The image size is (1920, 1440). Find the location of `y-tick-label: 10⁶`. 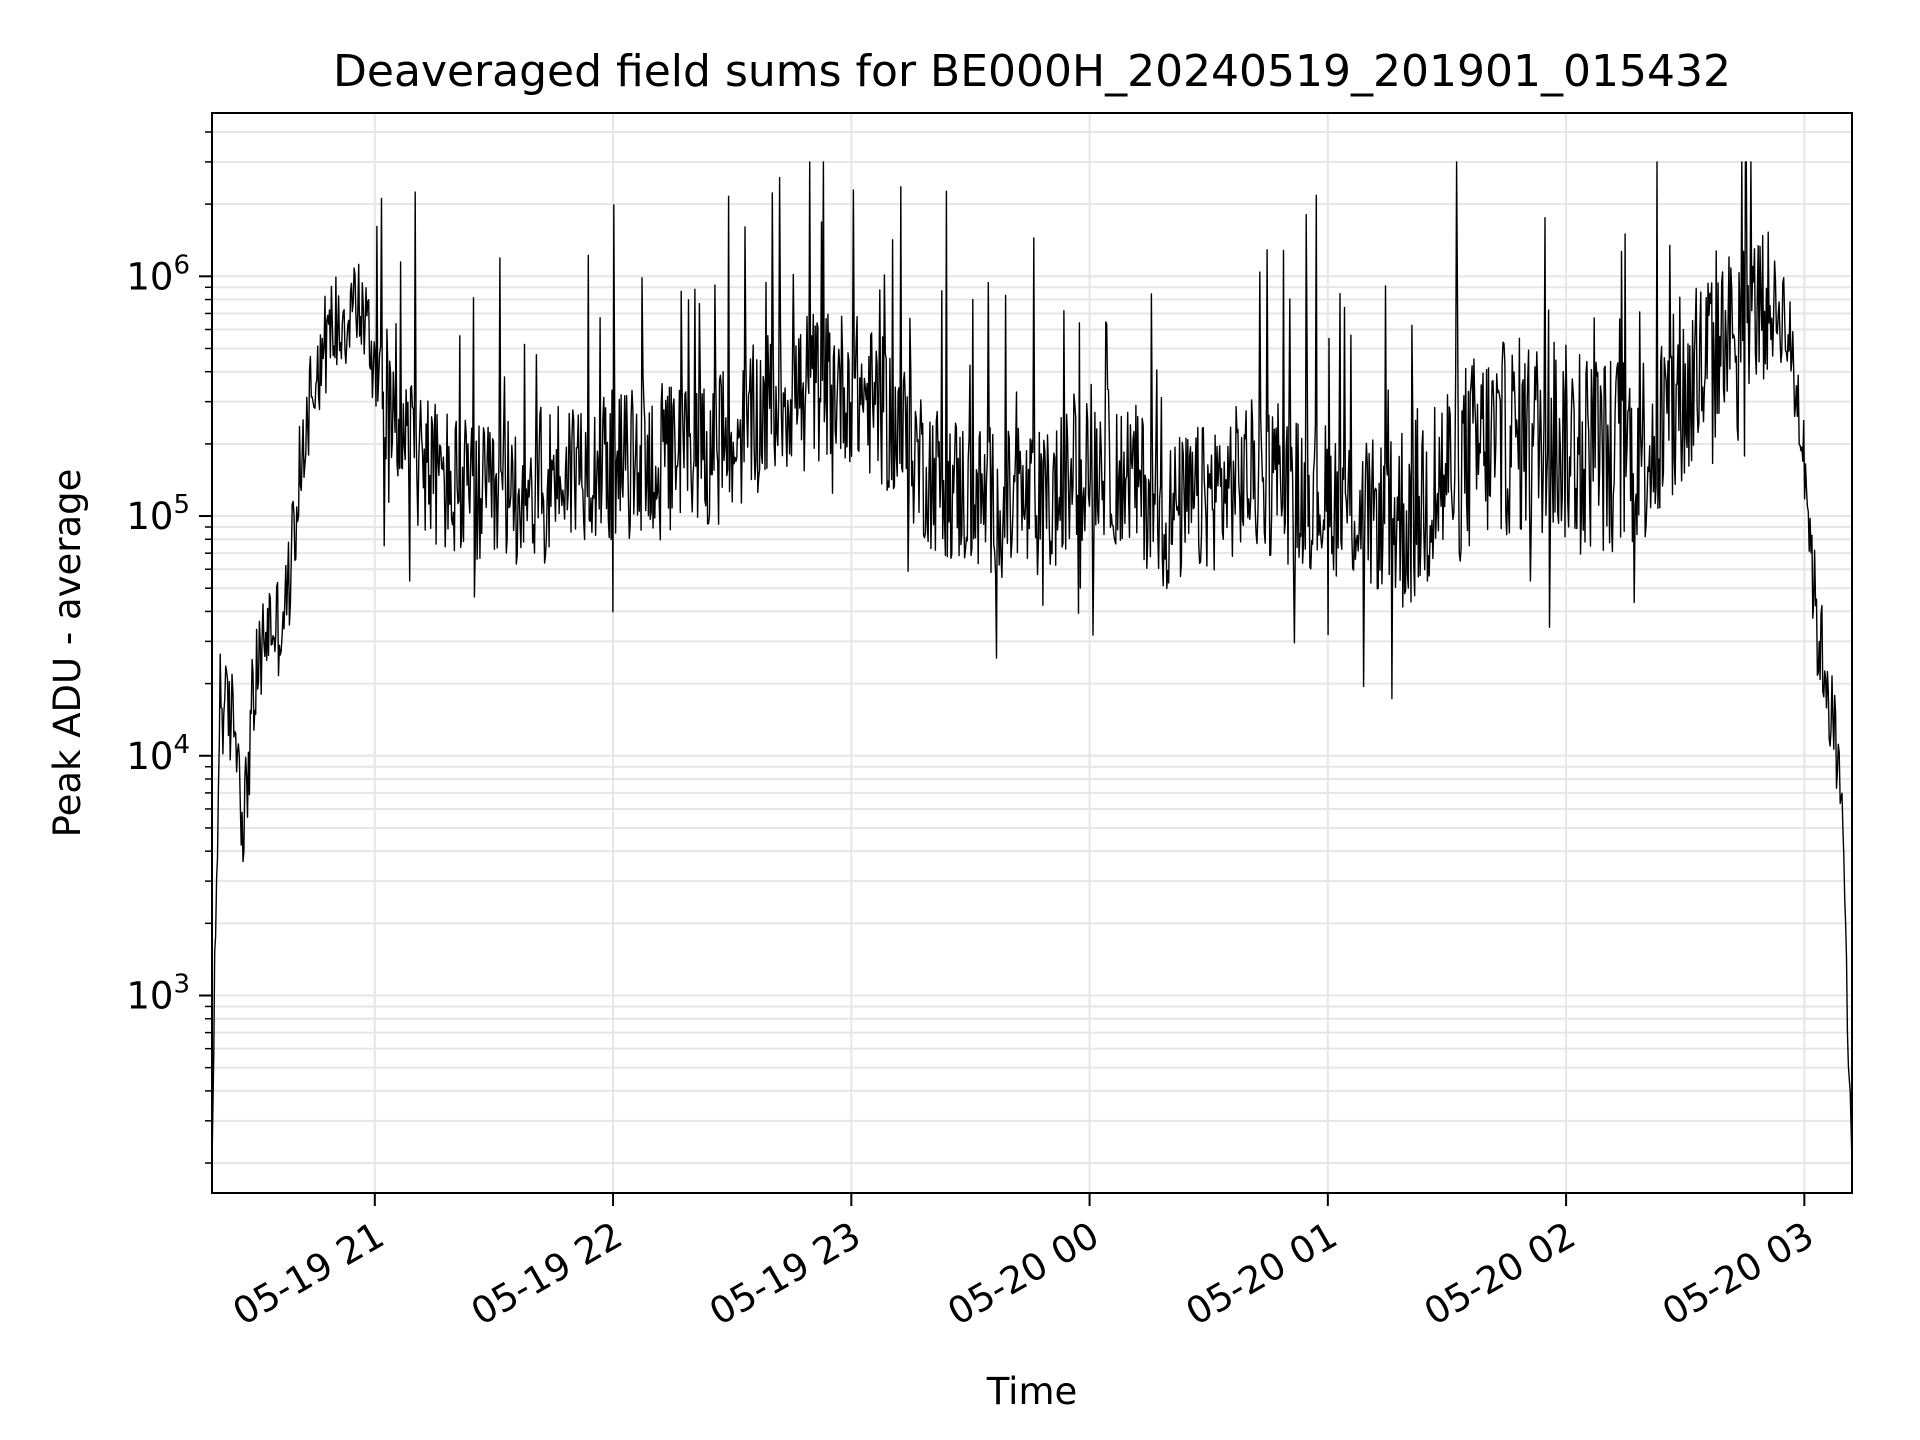

y-tick-label: 10⁶ is located at coordinates (158, 274).